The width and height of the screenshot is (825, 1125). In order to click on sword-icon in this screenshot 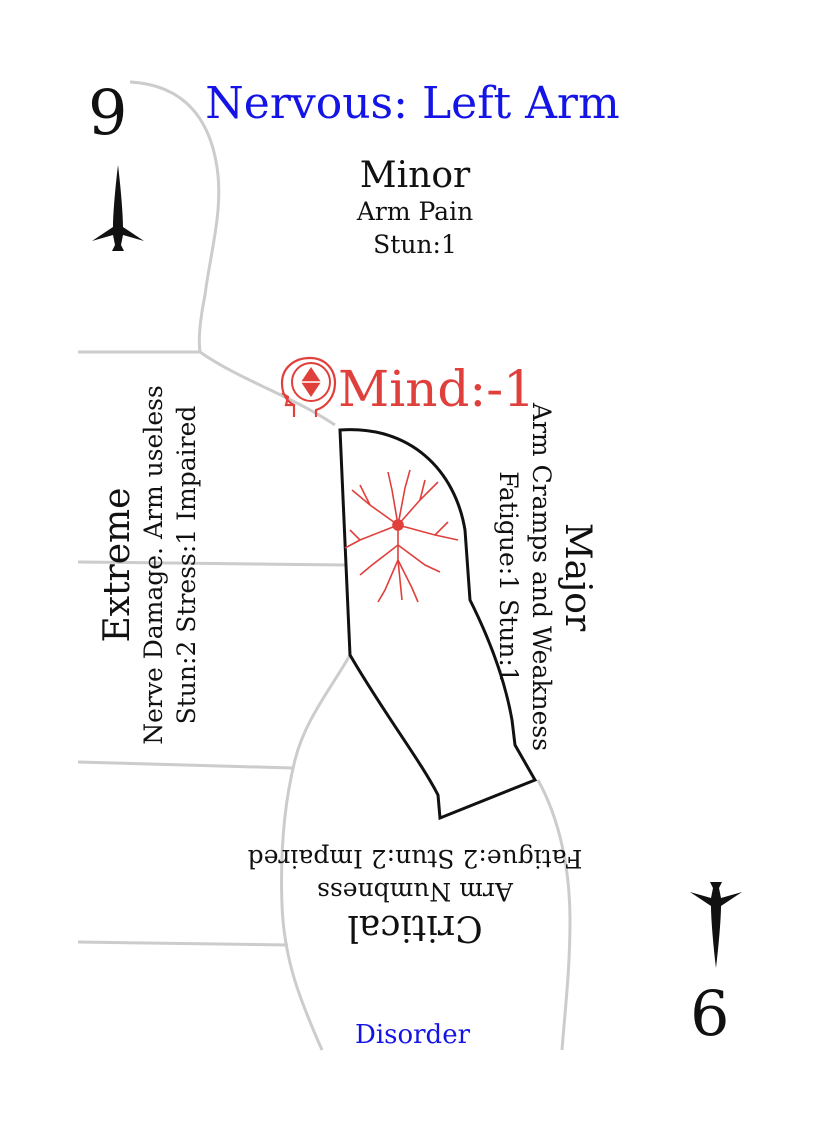, I will do `click(118, 208)`.